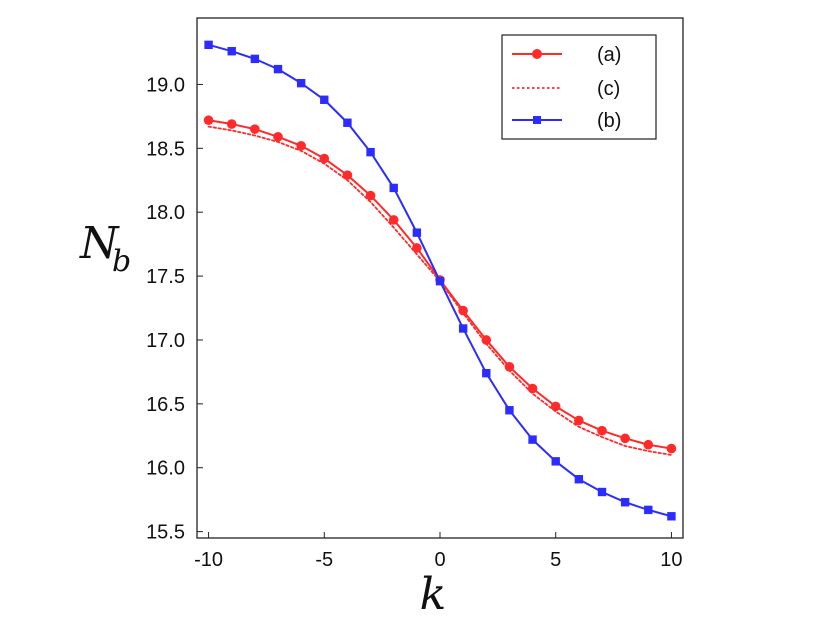  Describe the element at coordinates (165, 341) in the screenshot. I see `y-tick-label: 17.0` at that location.